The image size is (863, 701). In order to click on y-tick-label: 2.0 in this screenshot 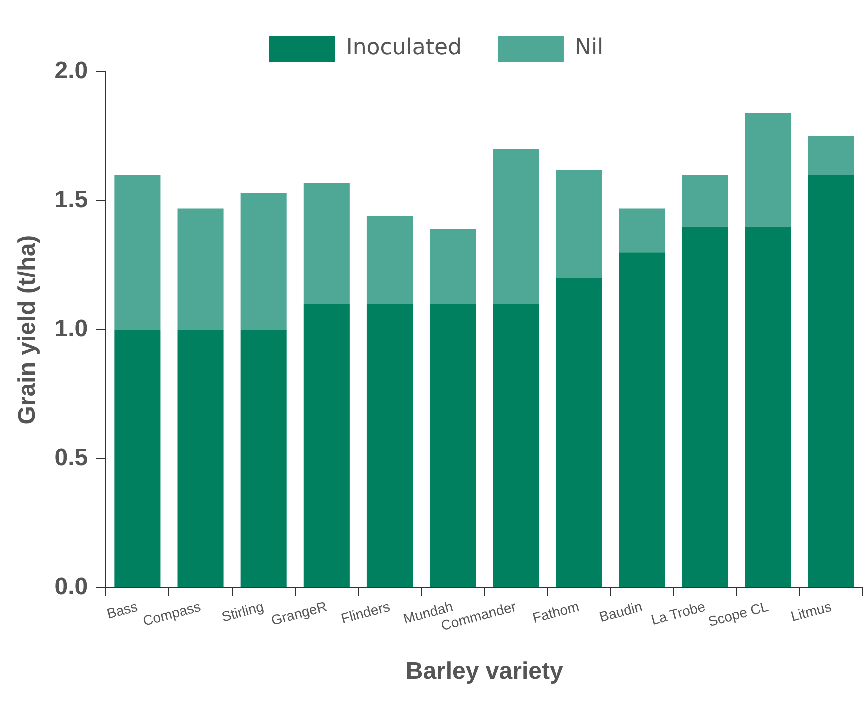, I will do `click(71, 71)`.